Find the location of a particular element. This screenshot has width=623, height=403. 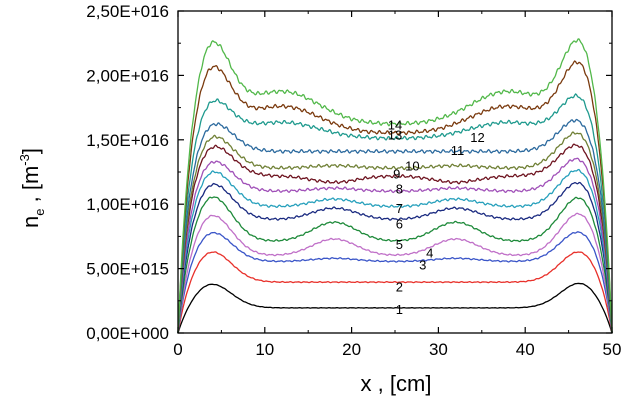

curve-label-5: 5 is located at coordinates (399, 244).